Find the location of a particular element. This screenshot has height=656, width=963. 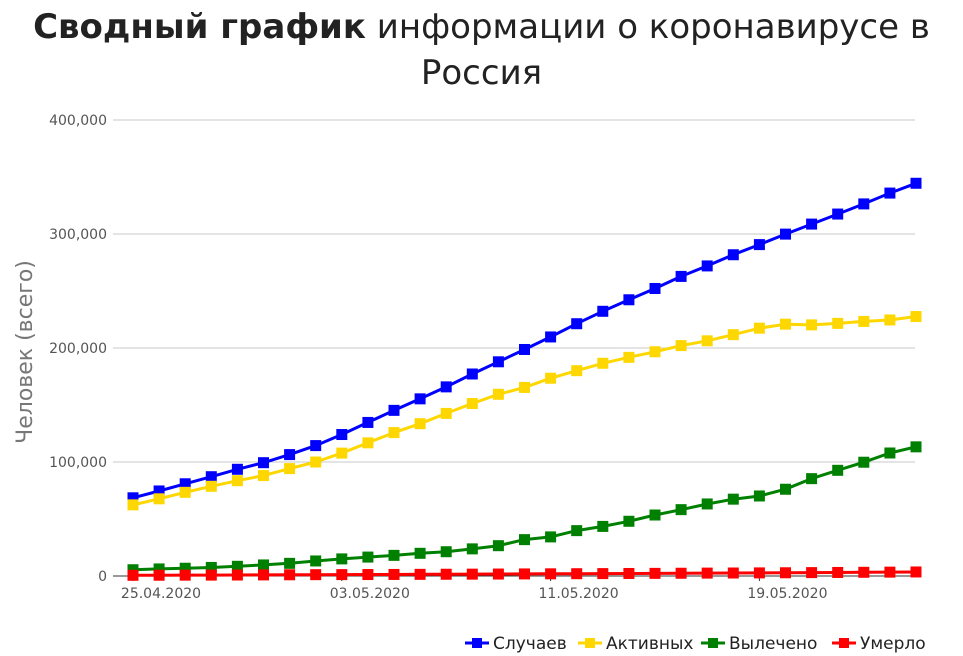

legend-item: Случаев is located at coordinates (516, 644).